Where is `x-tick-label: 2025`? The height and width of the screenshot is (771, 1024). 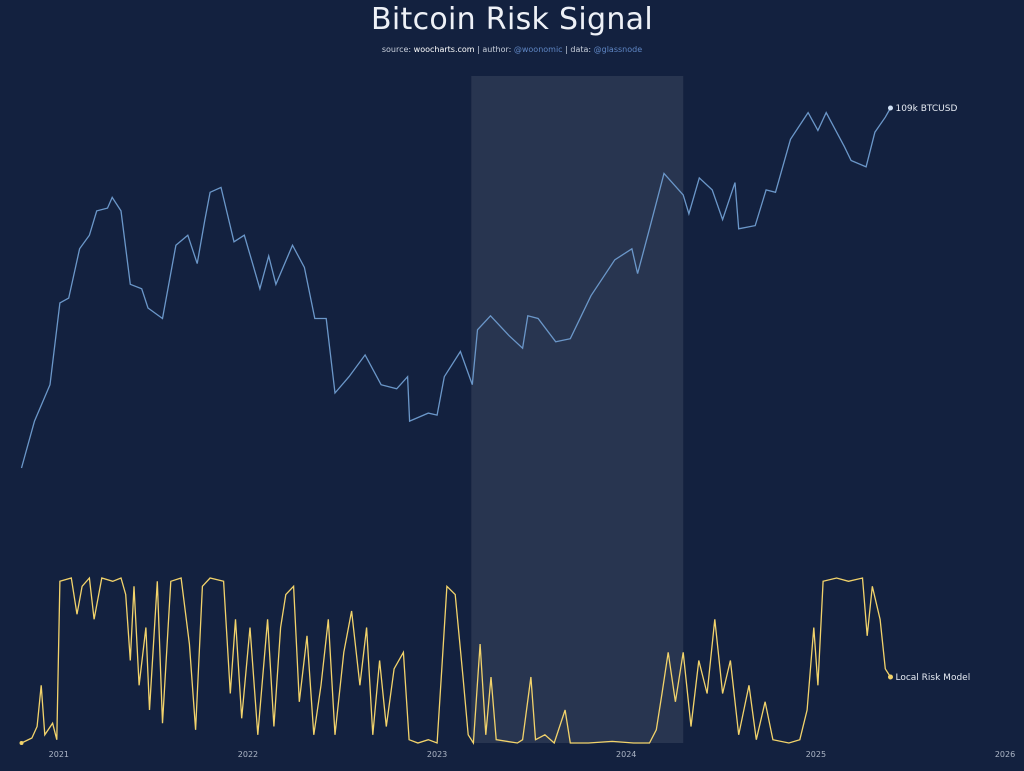 x-tick-label: 2025 is located at coordinates (816, 754).